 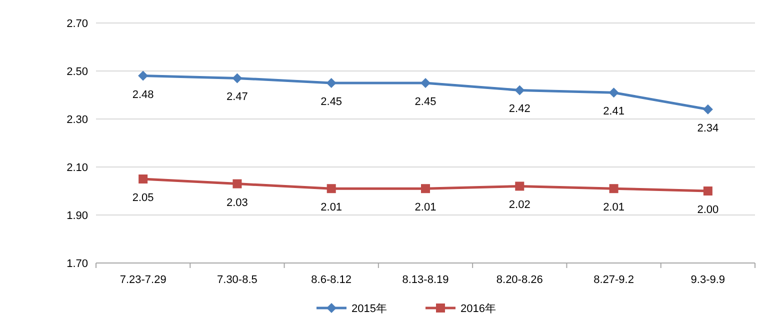 What do you see at coordinates (519, 280) in the screenshot?
I see `x-tick-label: 8.20-8.26` at bounding box center [519, 280].